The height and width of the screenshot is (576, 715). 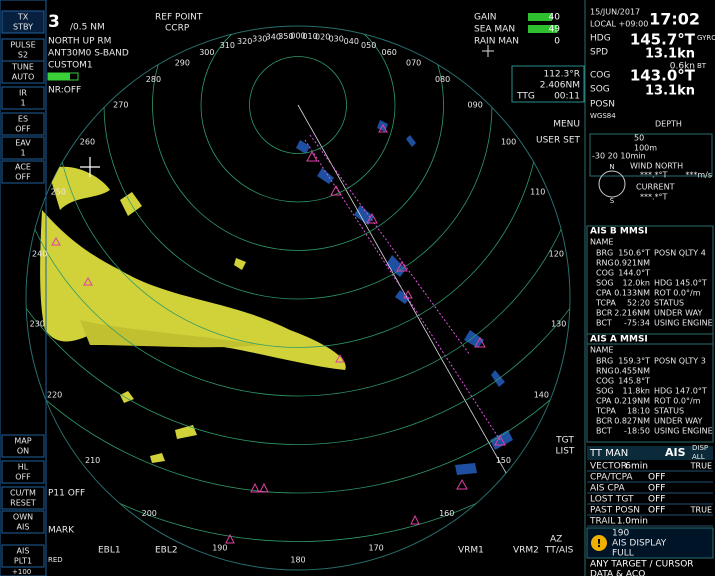 I want to click on bearing-label: 070, so click(x=413, y=62).